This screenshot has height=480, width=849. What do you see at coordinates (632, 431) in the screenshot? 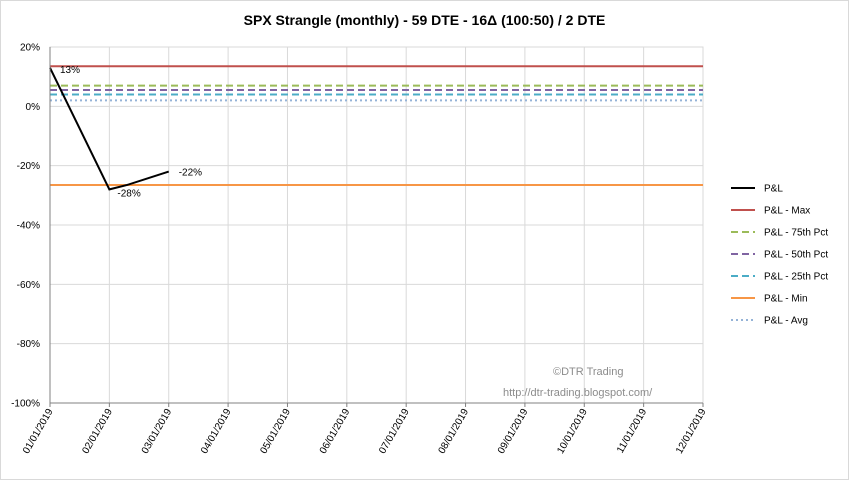
I see `x-tick-label: 11/01/2019` at bounding box center [632, 431].